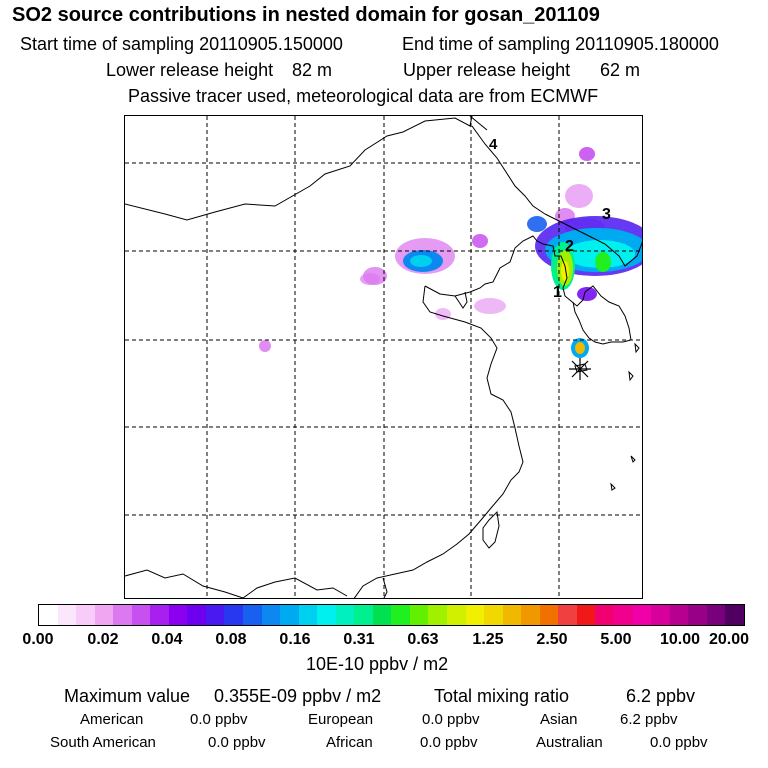  What do you see at coordinates (103, 742) in the screenshot?
I see `region-name: South American` at bounding box center [103, 742].